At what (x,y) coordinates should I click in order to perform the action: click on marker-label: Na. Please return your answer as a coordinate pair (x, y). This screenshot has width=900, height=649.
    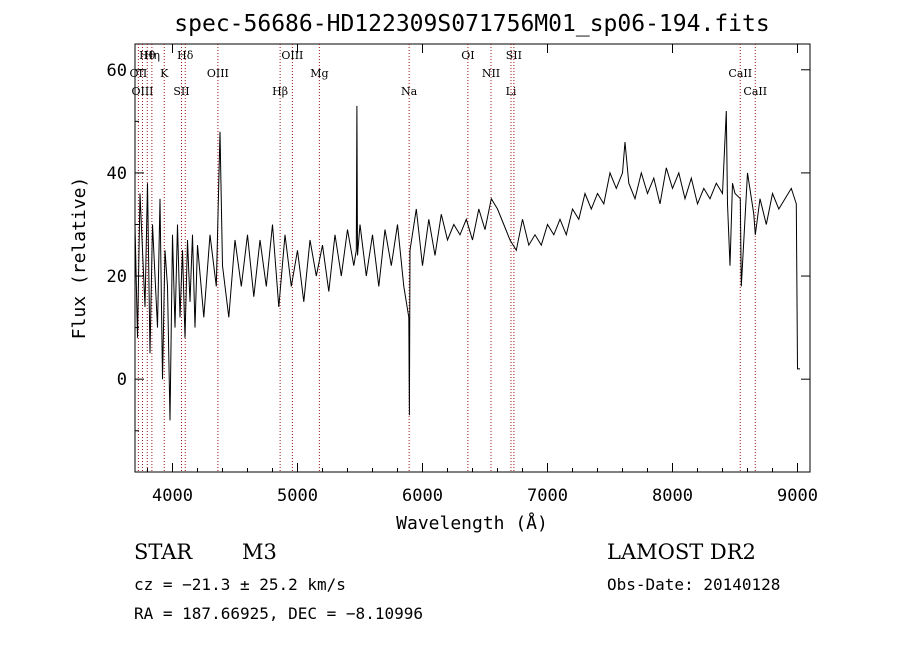
    Looking at the image, I should click on (409, 91).